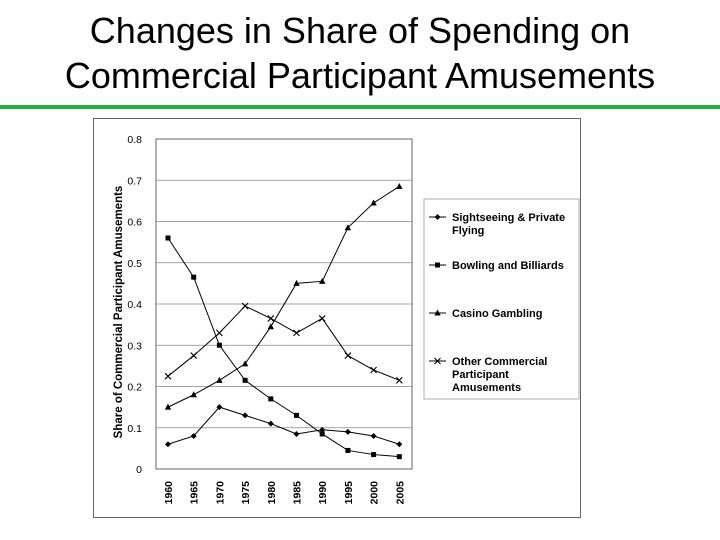  I want to click on x-tick-label: 2005, so click(400, 493).